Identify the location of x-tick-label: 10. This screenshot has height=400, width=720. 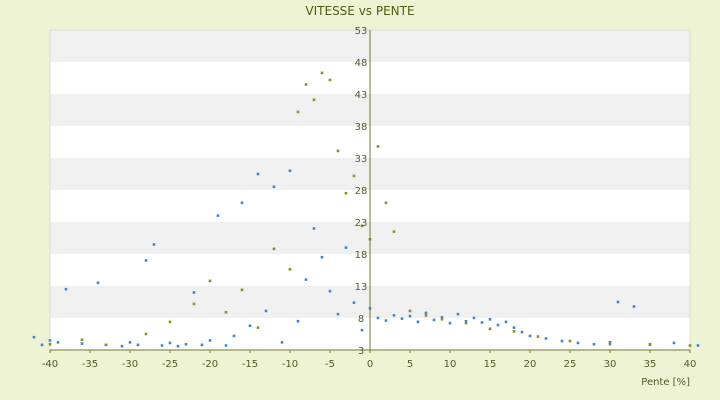
(450, 364).